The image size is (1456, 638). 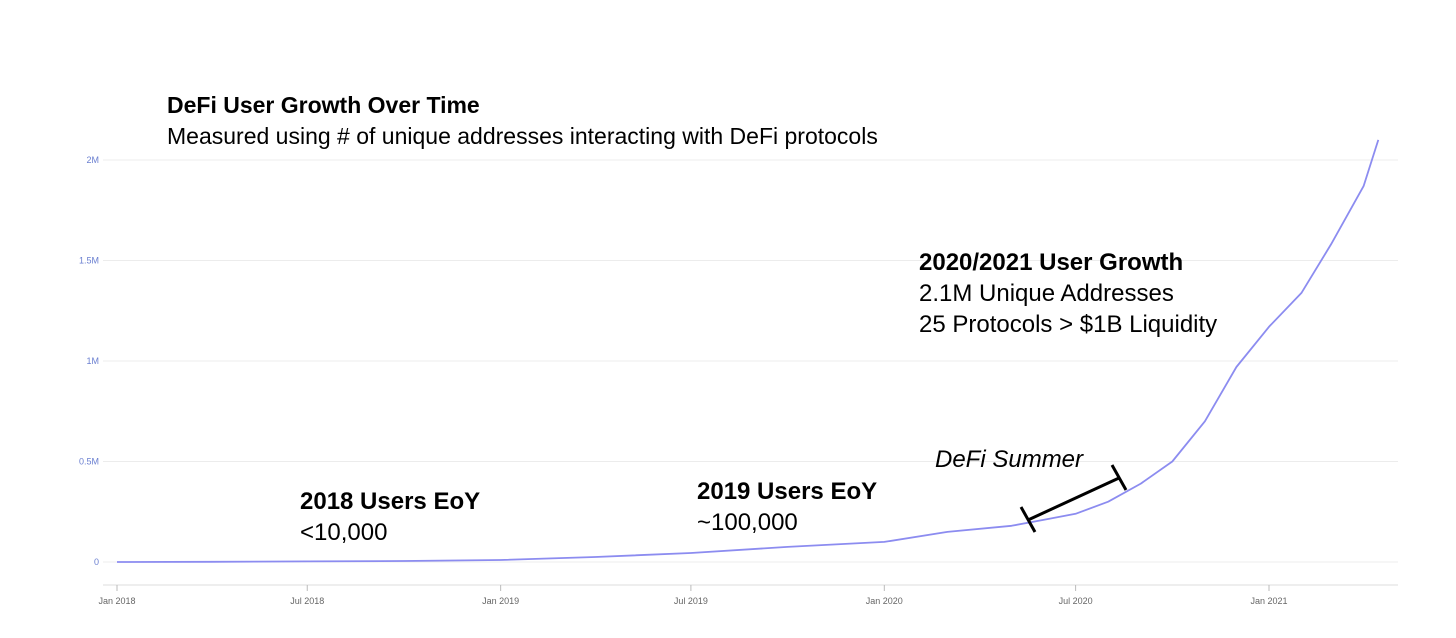 What do you see at coordinates (344, 532) in the screenshot?
I see `annotation-2018-value: <10,000` at bounding box center [344, 532].